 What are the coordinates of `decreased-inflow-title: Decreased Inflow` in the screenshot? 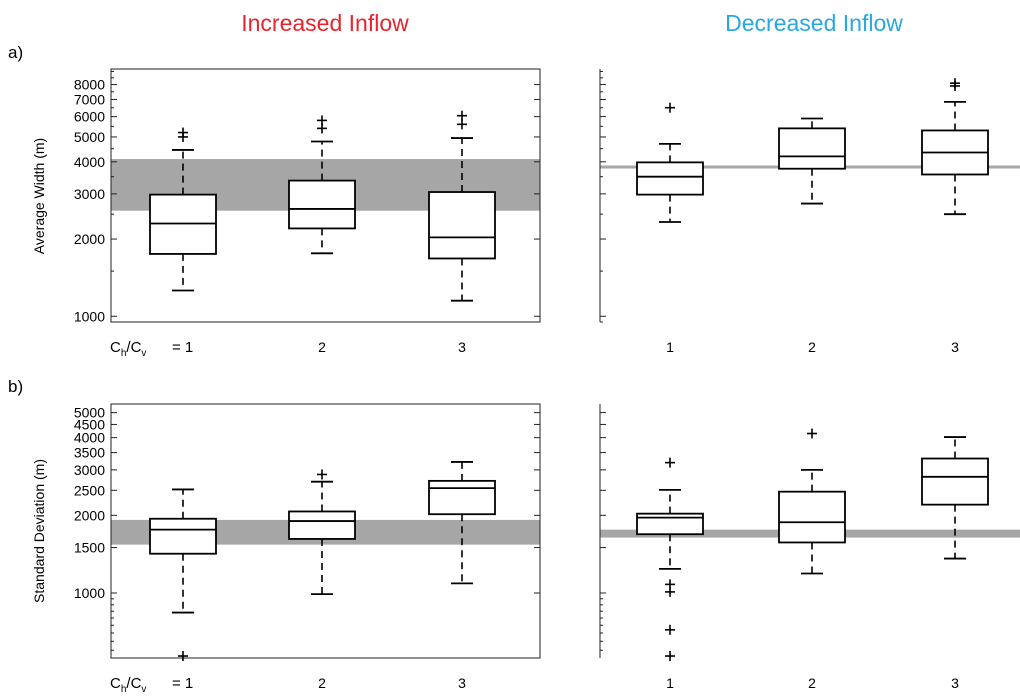 It's located at (814, 23).